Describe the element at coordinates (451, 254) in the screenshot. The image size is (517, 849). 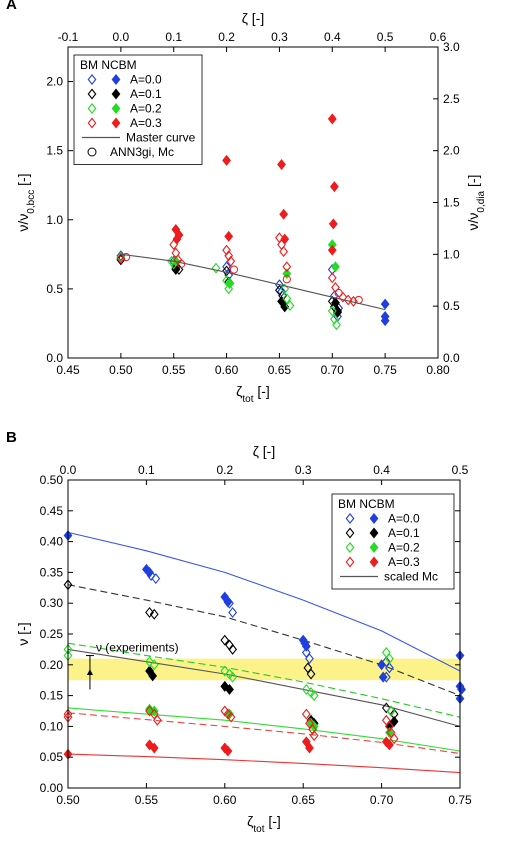
I see `y2-tick-label: 1.0` at that location.